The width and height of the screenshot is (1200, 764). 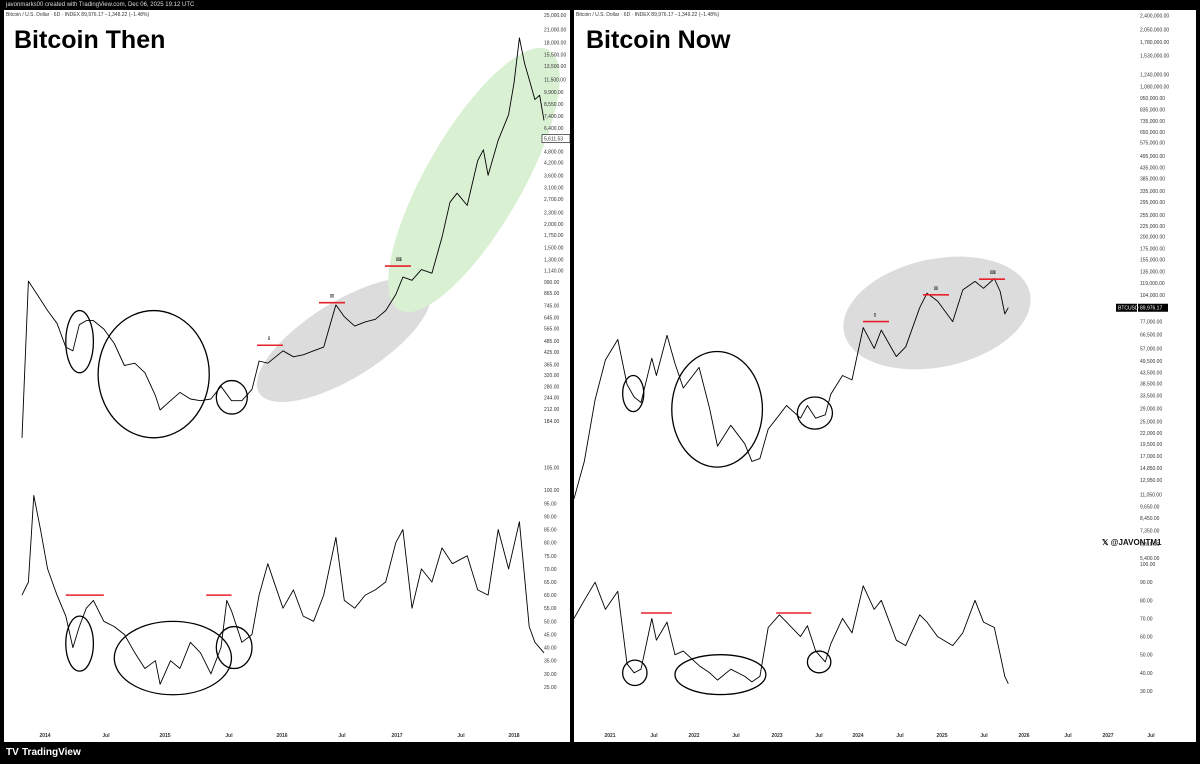 What do you see at coordinates (550, 622) in the screenshot?
I see `osc-tick-label-10: 50.00` at bounding box center [550, 622].